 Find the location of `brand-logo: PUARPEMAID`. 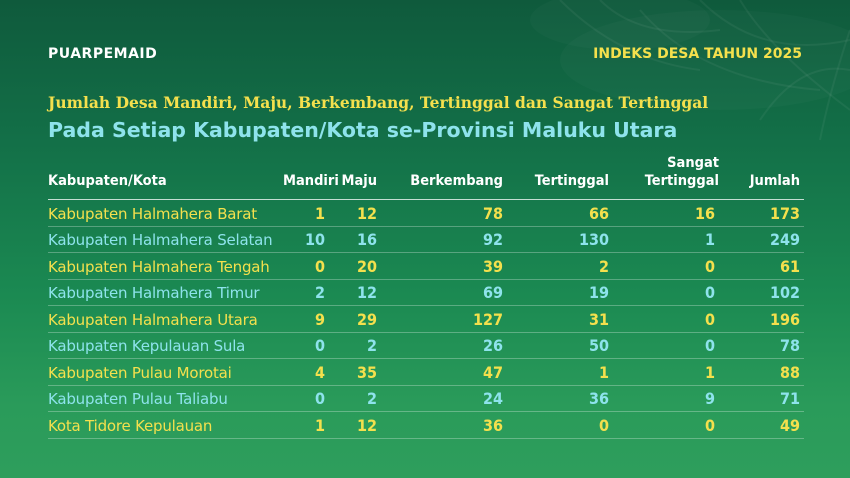

brand-logo: PUARPEMAID is located at coordinates (103, 54).